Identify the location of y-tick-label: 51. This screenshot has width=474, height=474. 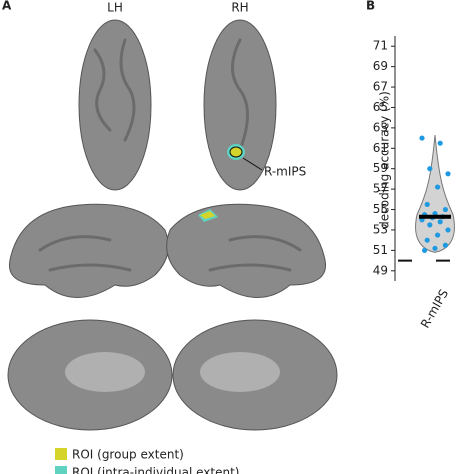
(380, 250).